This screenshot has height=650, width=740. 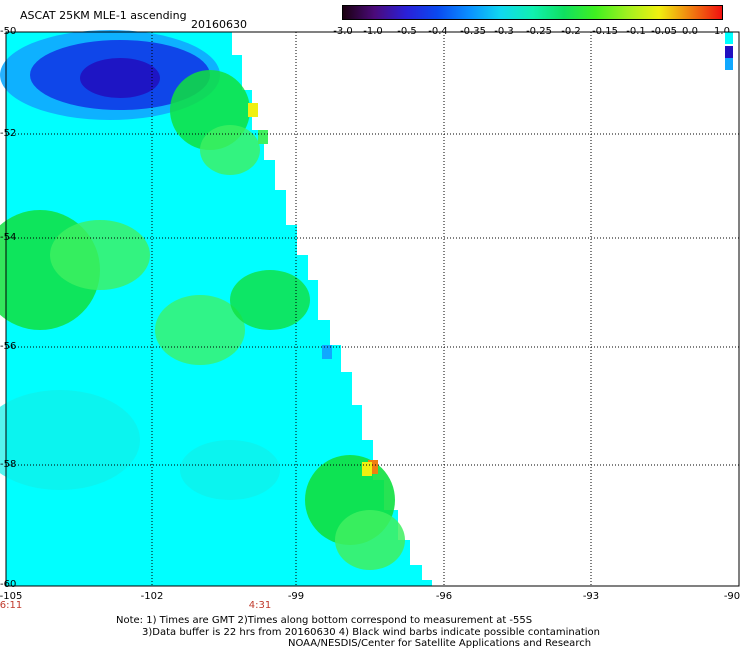 I want to click on lon-label: -102, so click(x=152, y=596).